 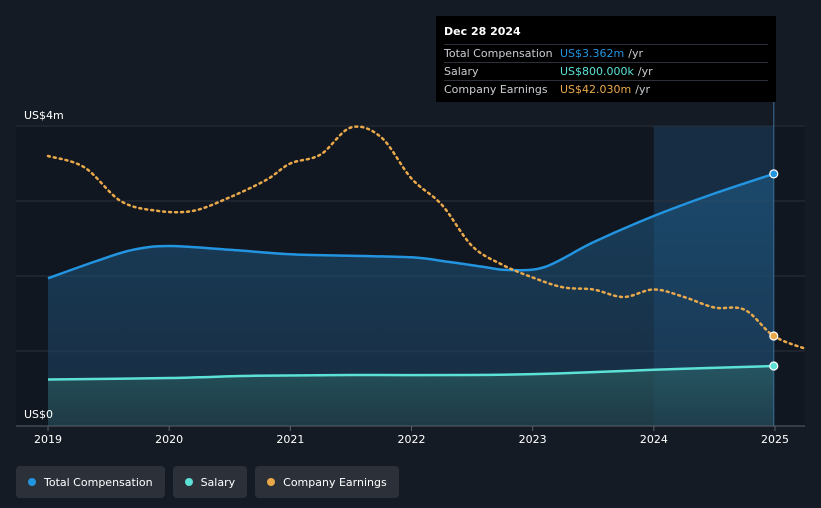 I want to click on x-ticks: 2019 2020 2021 2022 2023 2024 2025, so click(x=411, y=436).